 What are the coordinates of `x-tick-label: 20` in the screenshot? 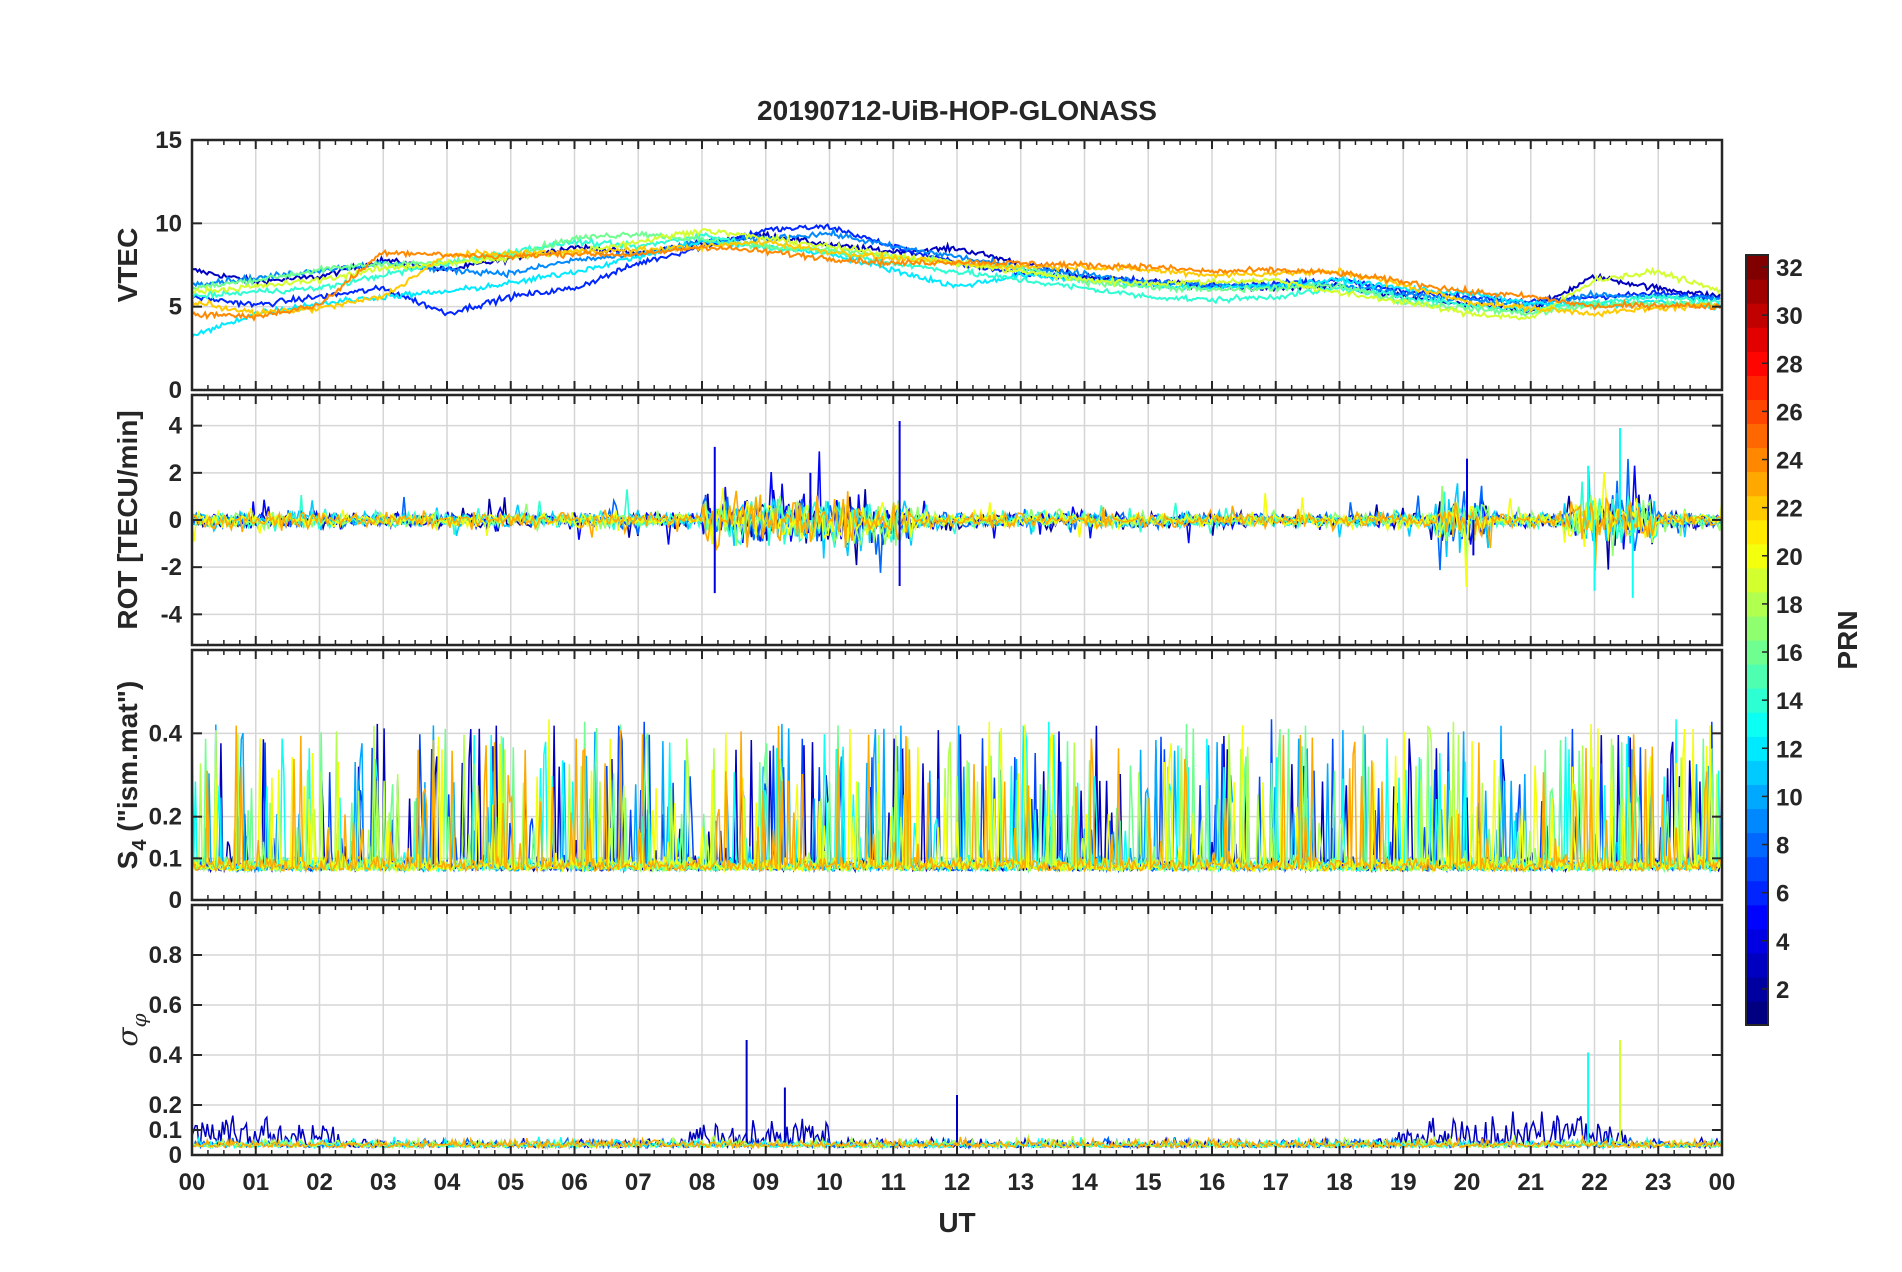 It's located at (1467, 1182).